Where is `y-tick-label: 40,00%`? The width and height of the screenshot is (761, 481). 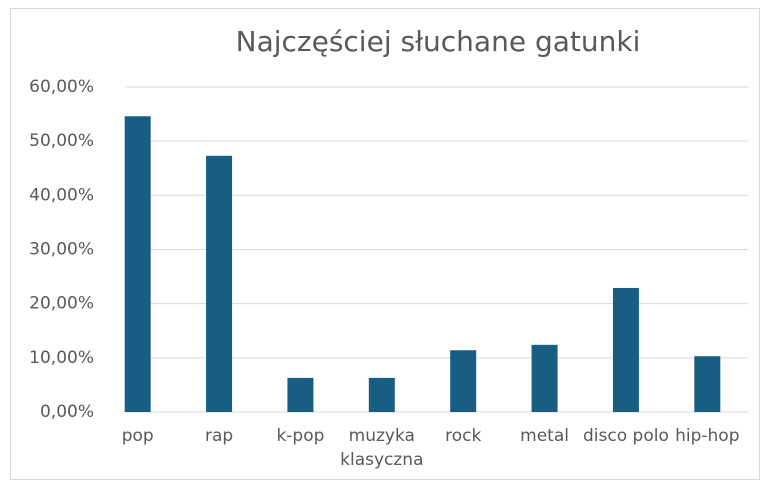 y-tick-label: 40,00% is located at coordinates (61, 195).